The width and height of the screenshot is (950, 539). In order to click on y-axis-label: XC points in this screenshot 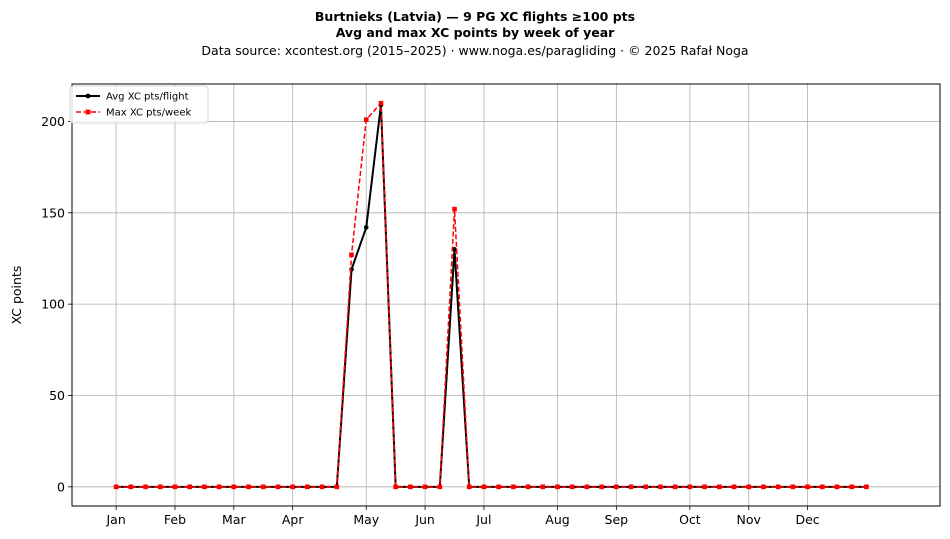, I will do `click(16, 295)`.